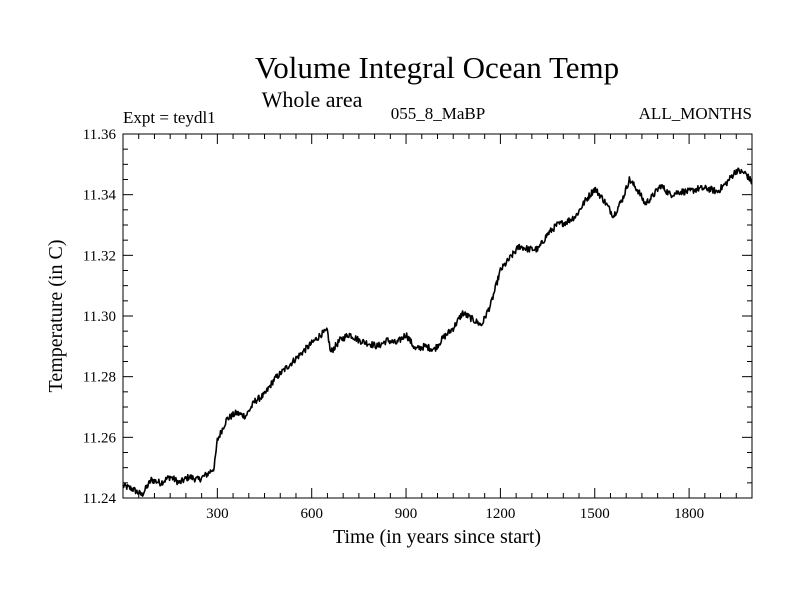 This screenshot has height=600, width=800. What do you see at coordinates (99, 256) in the screenshot?
I see `y-tick-label: 11.32` at bounding box center [99, 256].